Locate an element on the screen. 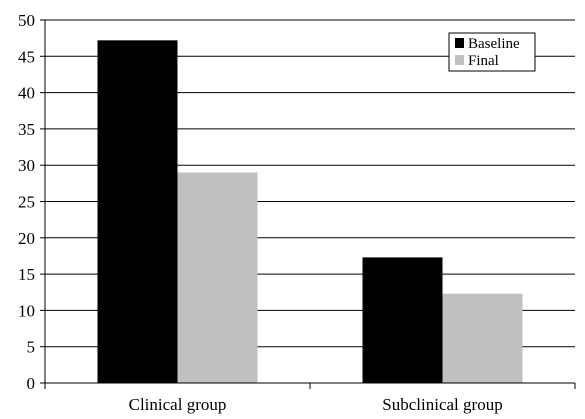 This screenshot has width=585, height=419. x-category-label: Subclinical group is located at coordinates (442, 404).